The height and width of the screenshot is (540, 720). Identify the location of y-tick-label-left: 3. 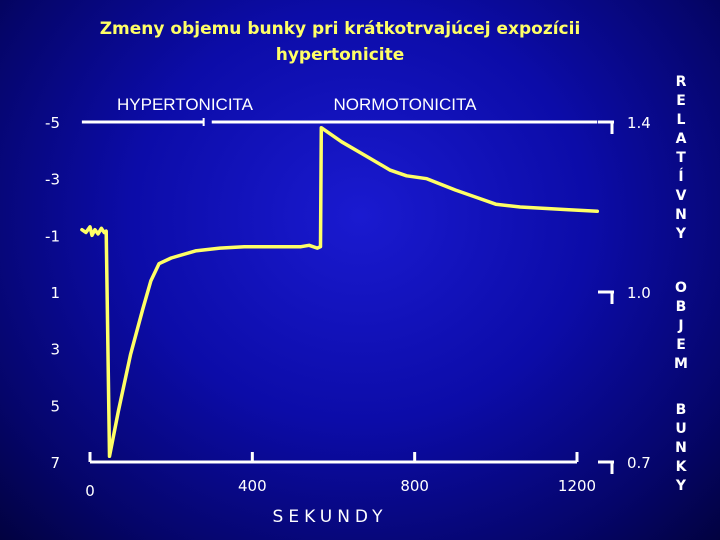
(55, 350).